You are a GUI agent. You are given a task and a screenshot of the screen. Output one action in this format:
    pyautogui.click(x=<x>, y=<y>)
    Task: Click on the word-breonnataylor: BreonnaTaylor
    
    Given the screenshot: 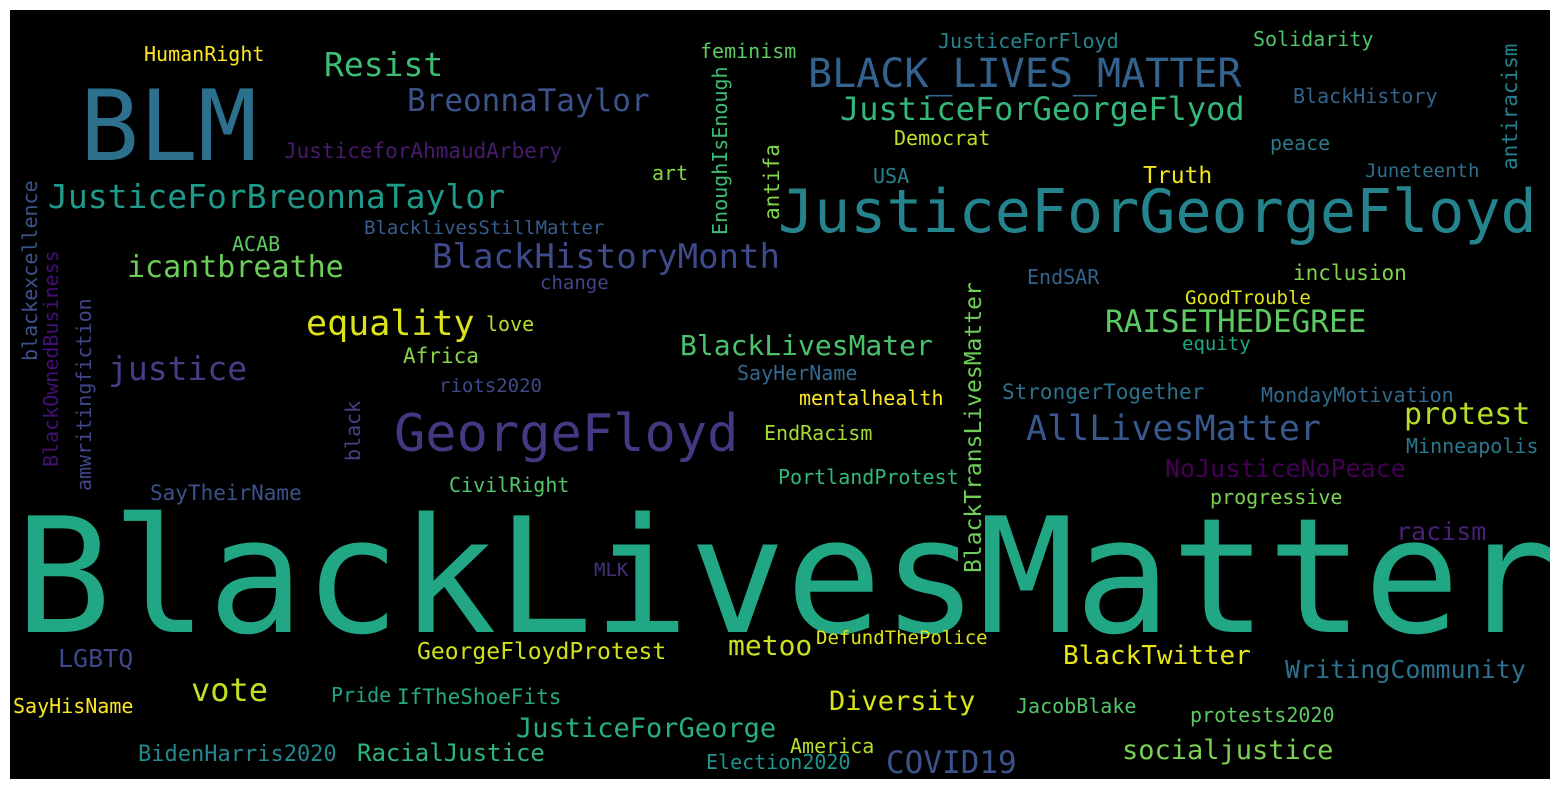 What is the action you would take?
    pyautogui.click(x=528, y=101)
    